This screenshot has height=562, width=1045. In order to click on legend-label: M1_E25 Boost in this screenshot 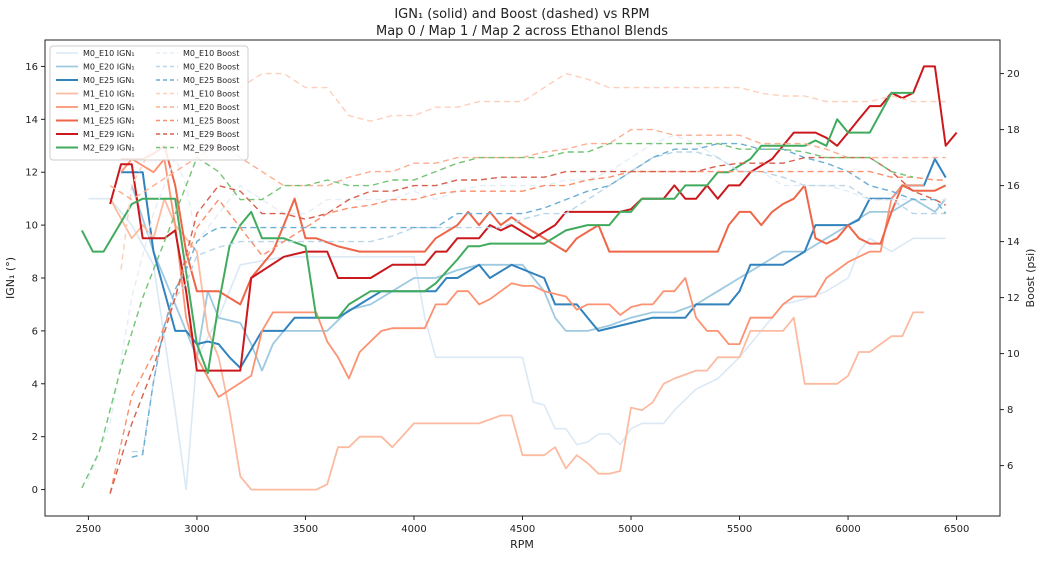, I will do `click(211, 121)`.